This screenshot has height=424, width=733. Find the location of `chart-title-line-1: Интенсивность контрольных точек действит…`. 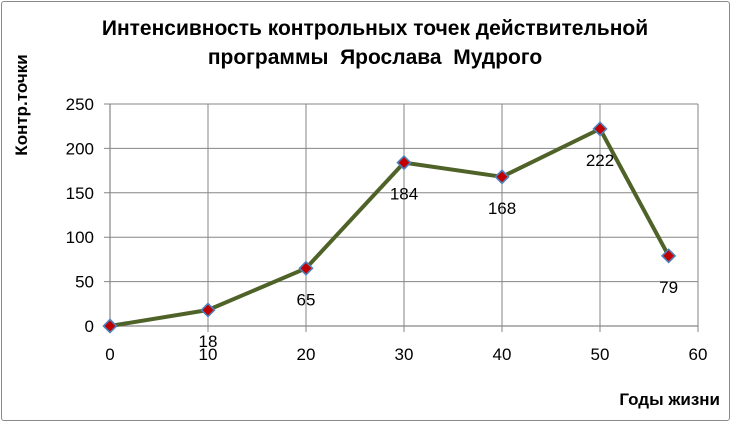

chart-title-line-1: Интенсивность контрольных точек действит… is located at coordinates (375, 28).